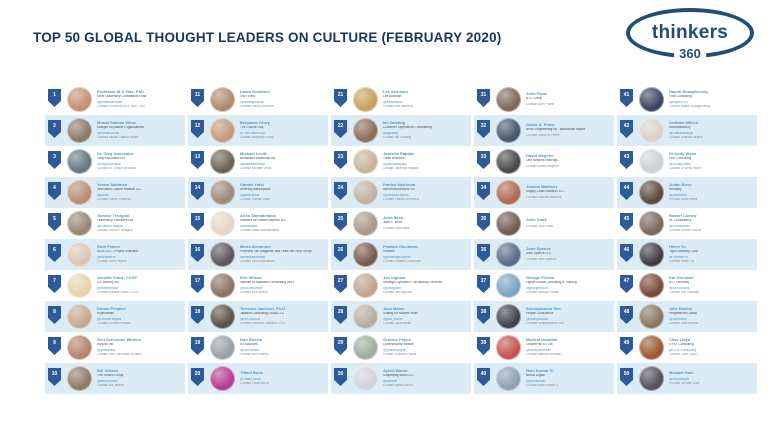 Image resolution: width=768 pixels, height=432 pixels. What do you see at coordinates (393, 218) in the screenshot?
I see `leader-name: John Beck` at bounding box center [393, 218].